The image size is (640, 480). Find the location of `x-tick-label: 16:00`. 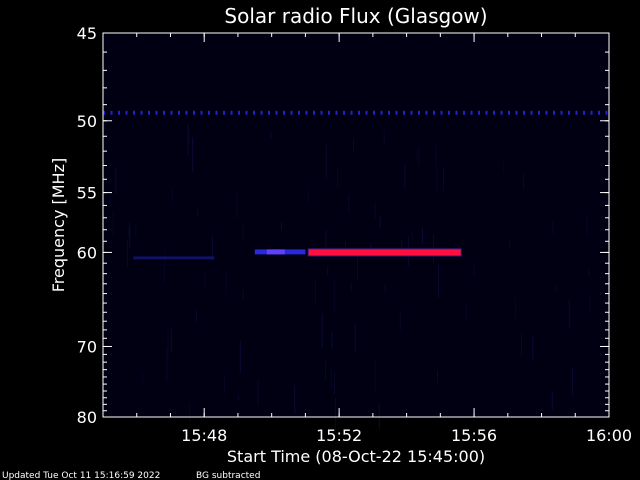

x-tick-label: 16:00 is located at coordinates (609, 435).